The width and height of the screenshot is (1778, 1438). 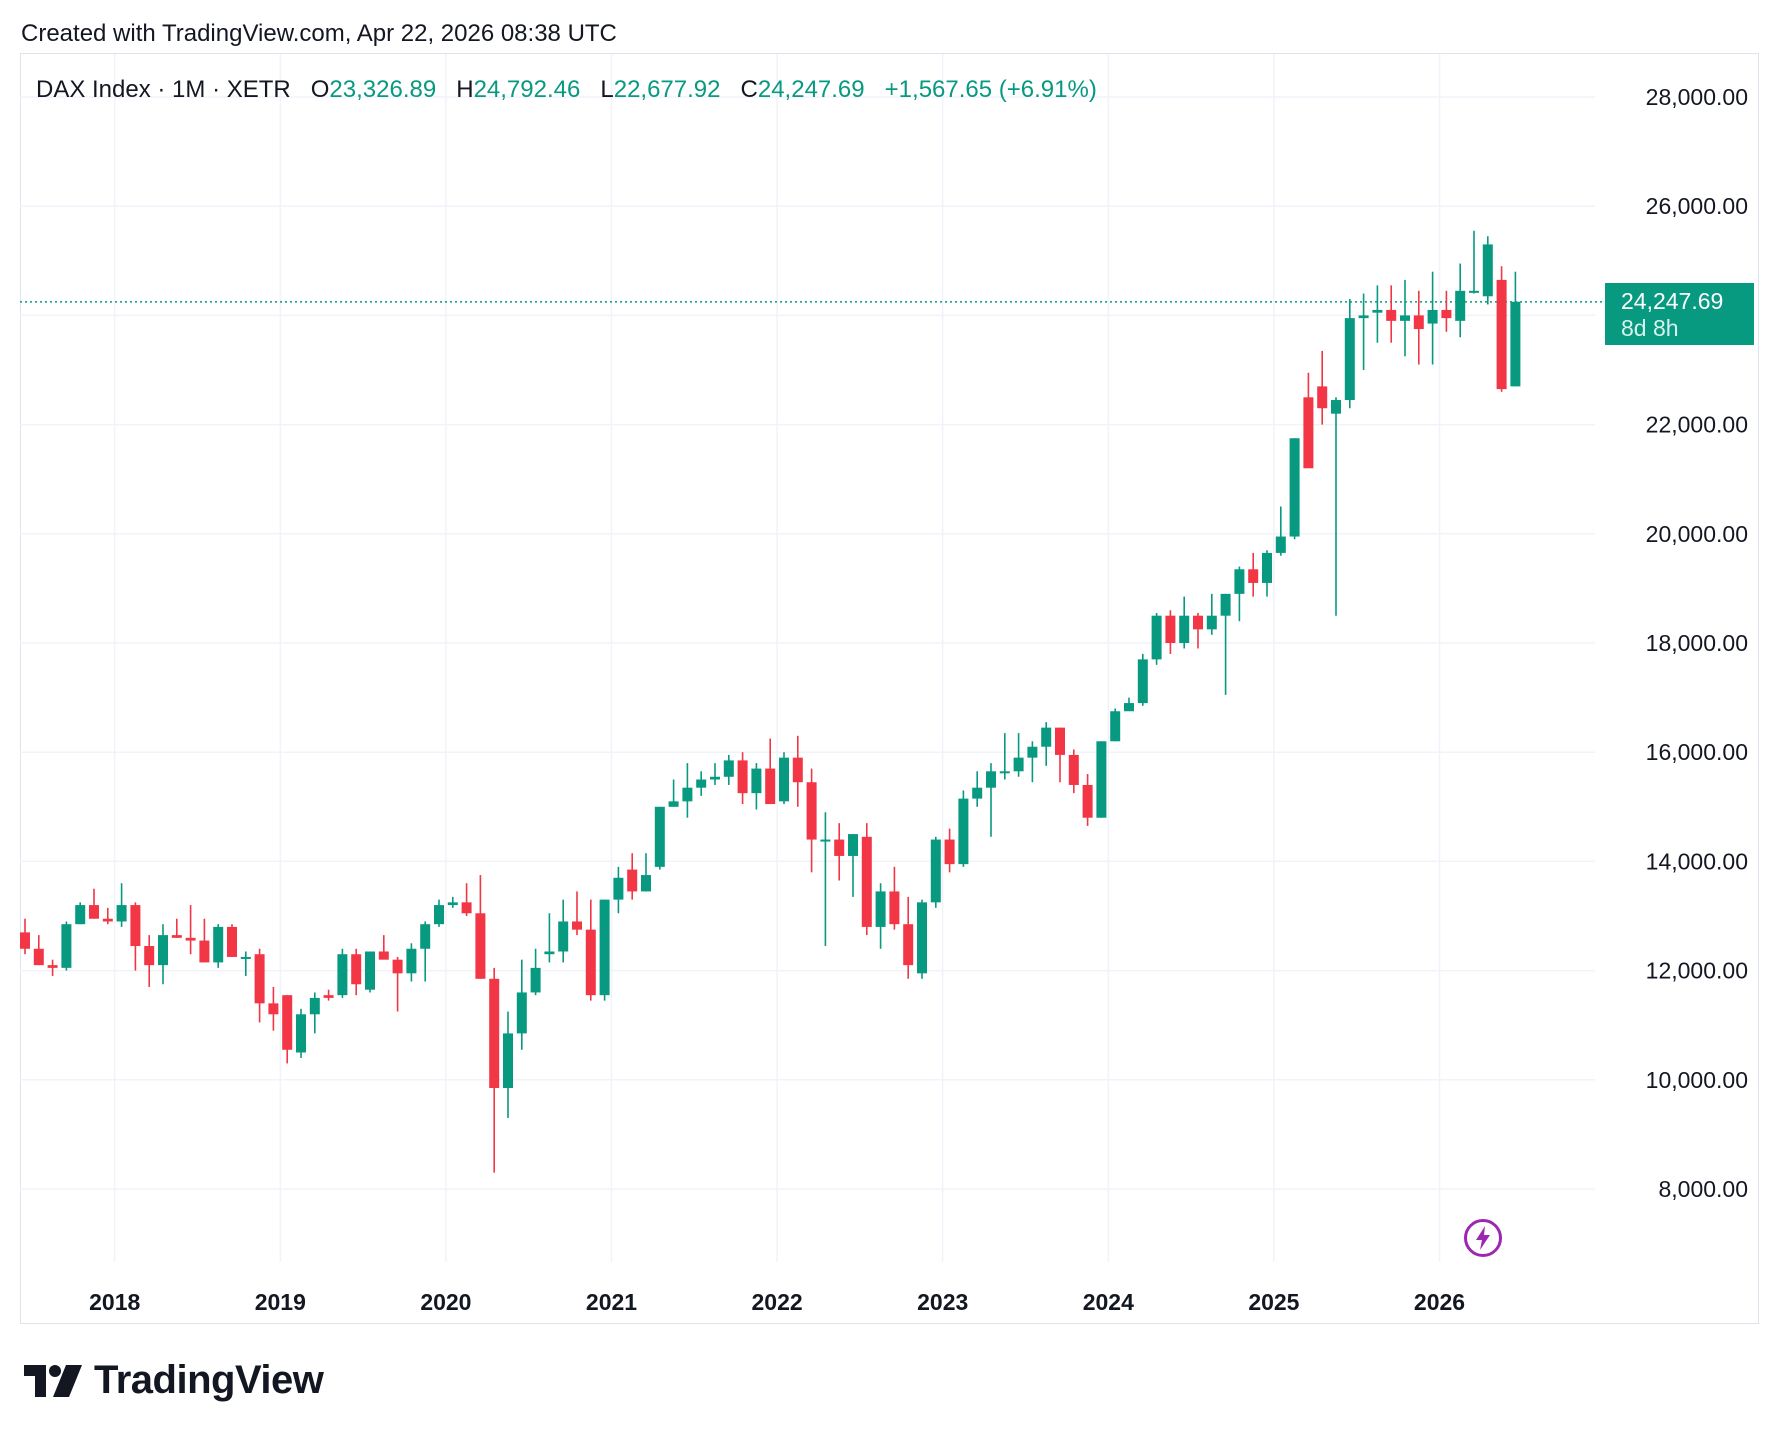 What do you see at coordinates (611, 1302) in the screenshot?
I see `x-tick-label: 2021` at bounding box center [611, 1302].